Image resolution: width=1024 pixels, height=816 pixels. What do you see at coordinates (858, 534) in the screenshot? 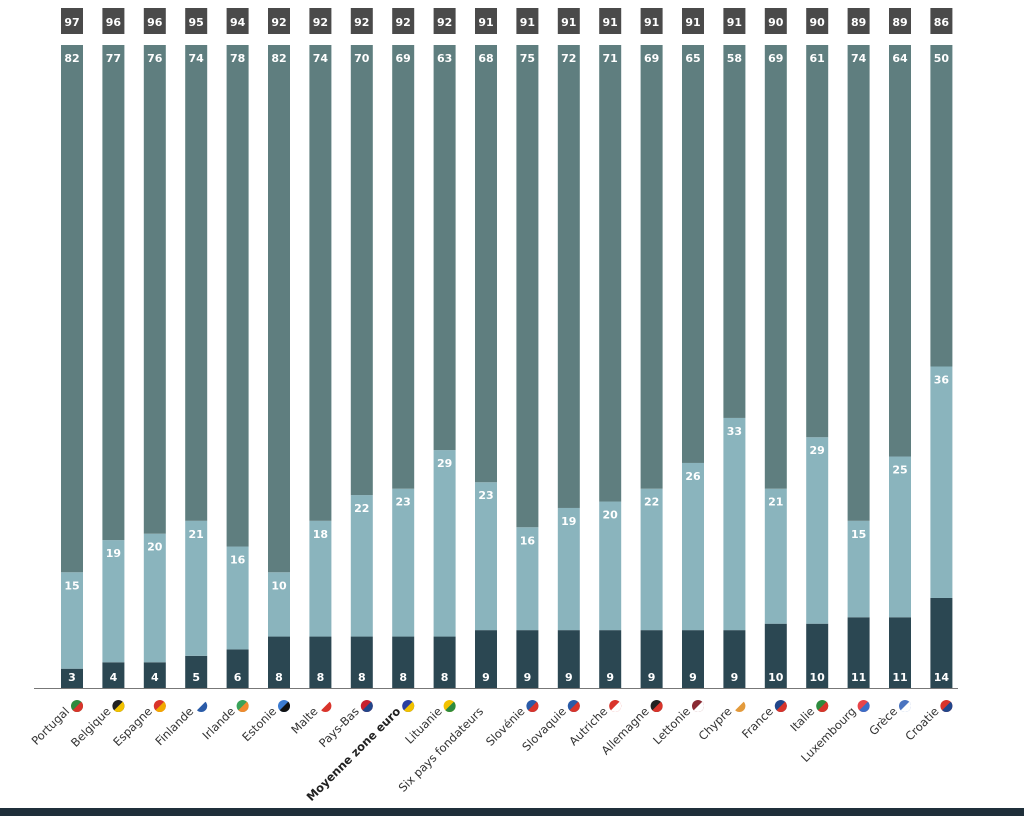
I see `data-label-middle: 15` at bounding box center [858, 534].